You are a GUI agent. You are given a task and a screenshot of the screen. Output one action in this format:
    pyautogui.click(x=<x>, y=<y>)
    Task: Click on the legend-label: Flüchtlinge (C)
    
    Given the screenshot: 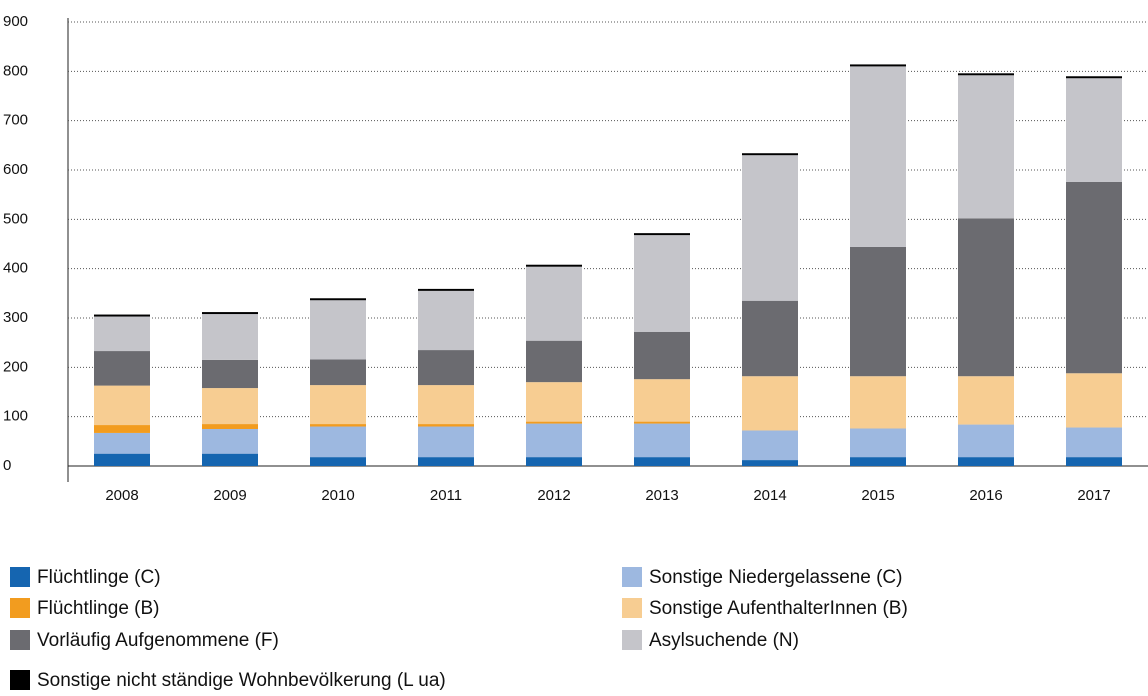 What is the action you would take?
    pyautogui.click(x=99, y=577)
    